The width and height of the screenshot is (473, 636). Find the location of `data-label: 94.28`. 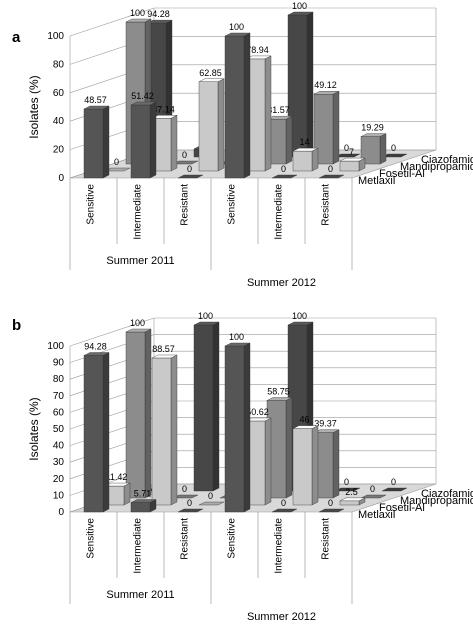

data-label: 94.28 is located at coordinates (158, 14).